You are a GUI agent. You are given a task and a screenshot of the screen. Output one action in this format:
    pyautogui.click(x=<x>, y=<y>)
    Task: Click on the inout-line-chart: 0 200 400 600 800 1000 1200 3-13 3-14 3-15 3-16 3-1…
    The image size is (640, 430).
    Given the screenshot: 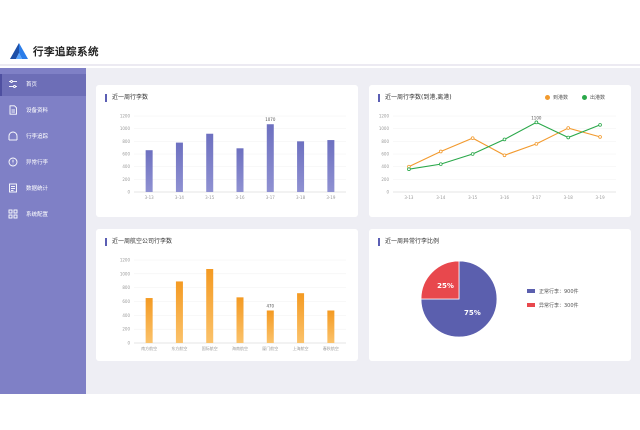 What is the action you would take?
    pyautogui.click(x=497, y=157)
    